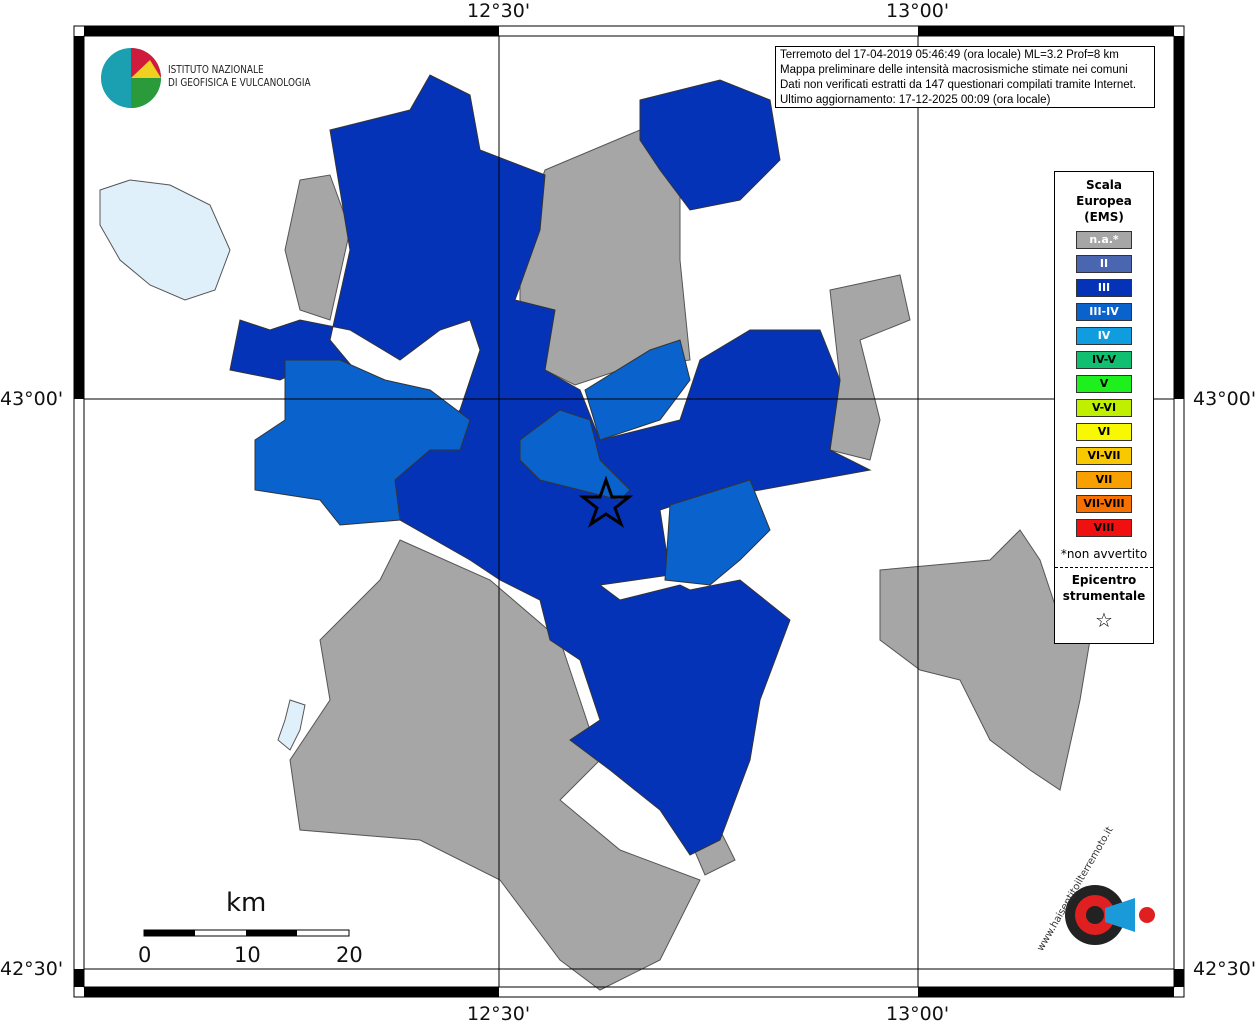 Image resolution: width=1257 pixels, height=1024 pixels. Describe the element at coordinates (1104, 620) in the screenshot. I see `legend-star-icon: ☆` at that location.